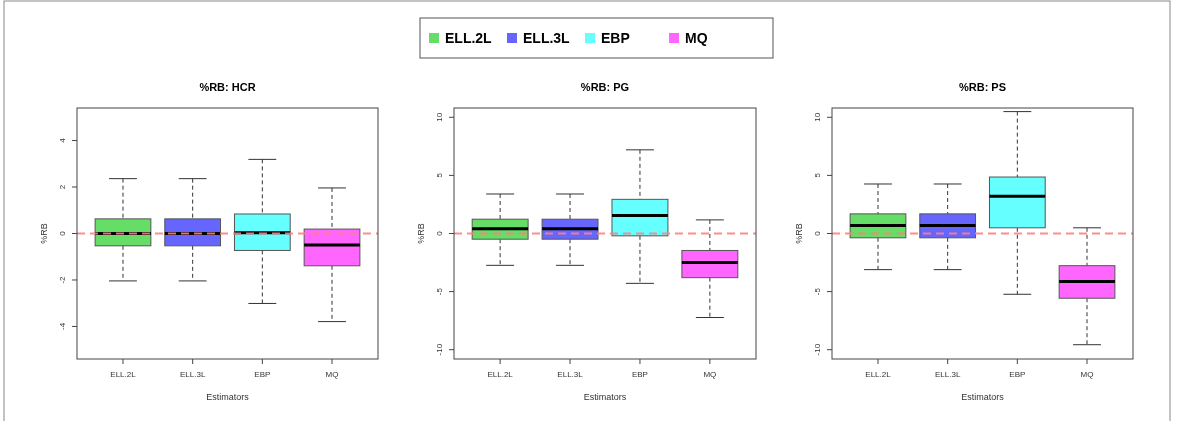 The height and width of the screenshot is (421, 1183). What do you see at coordinates (469, 38) in the screenshot?
I see `legend-label: ELL.2L` at bounding box center [469, 38].